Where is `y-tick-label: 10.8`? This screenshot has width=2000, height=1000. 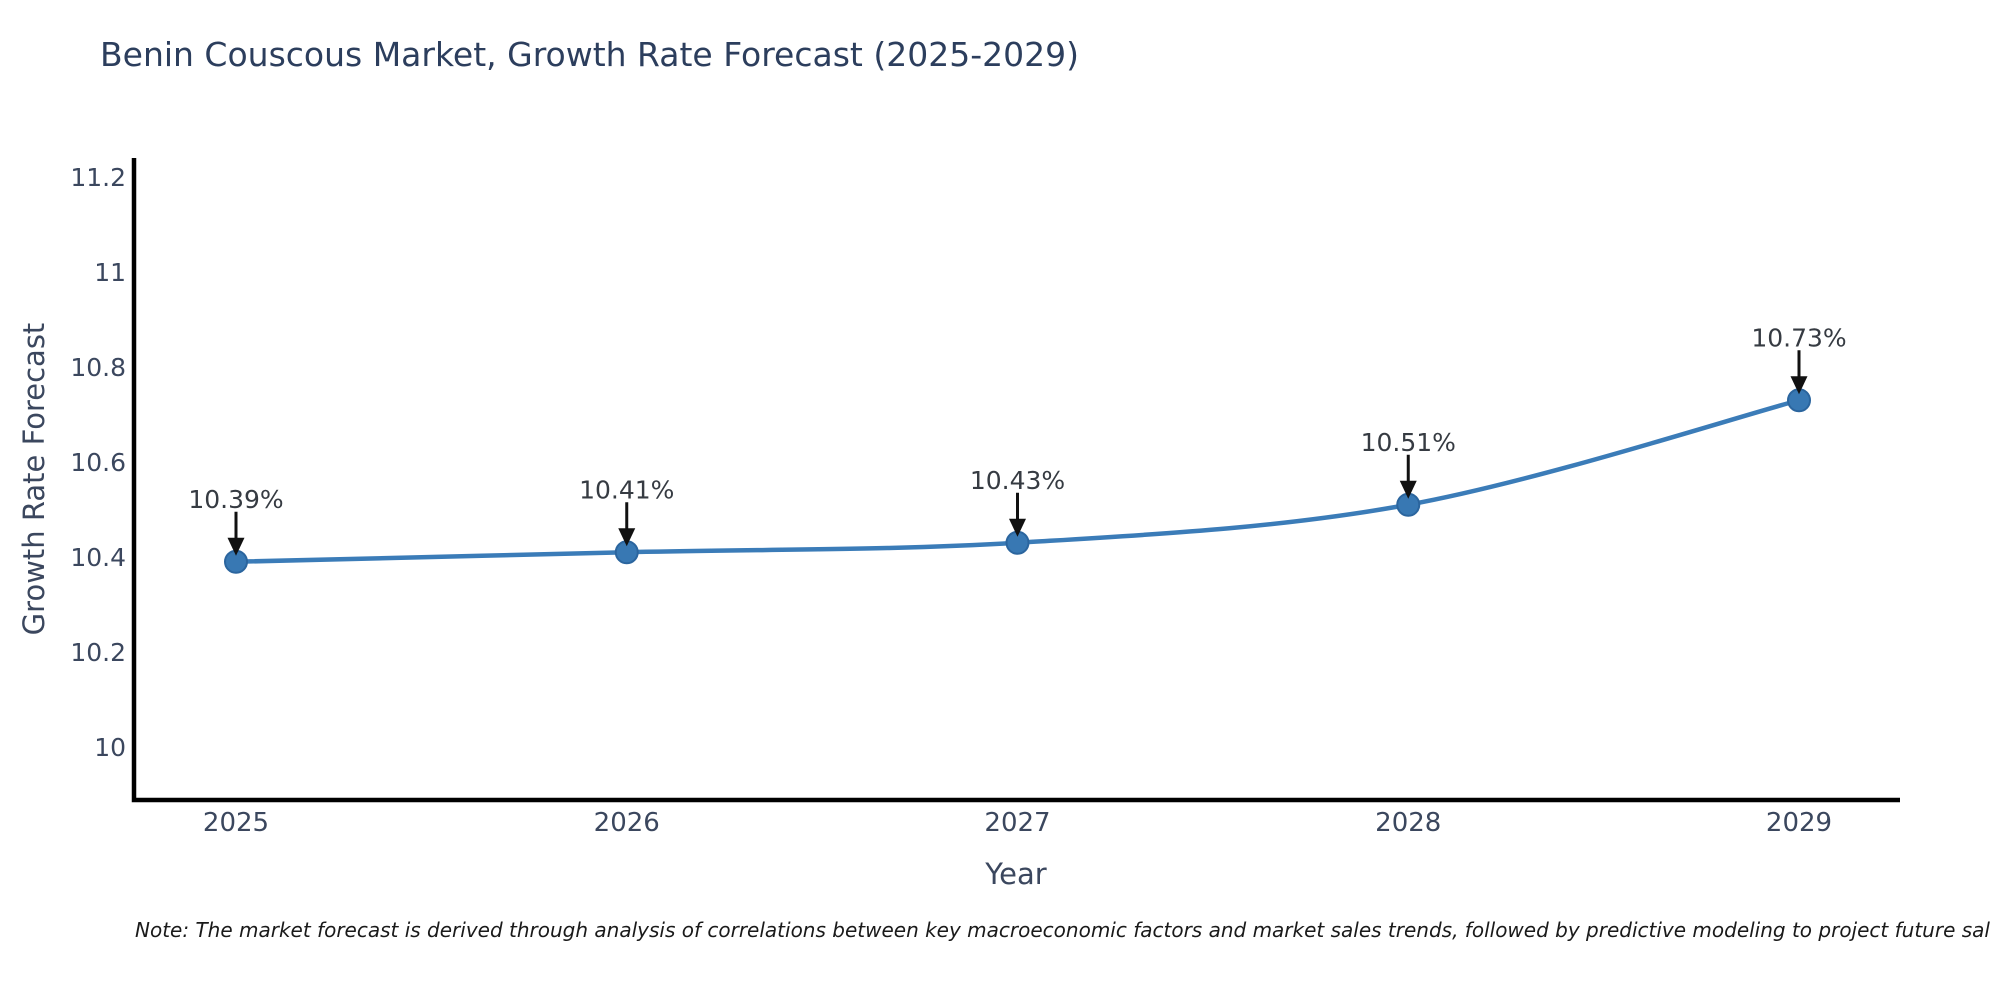
y-tick-label: 10.8 is located at coordinates (98, 367).